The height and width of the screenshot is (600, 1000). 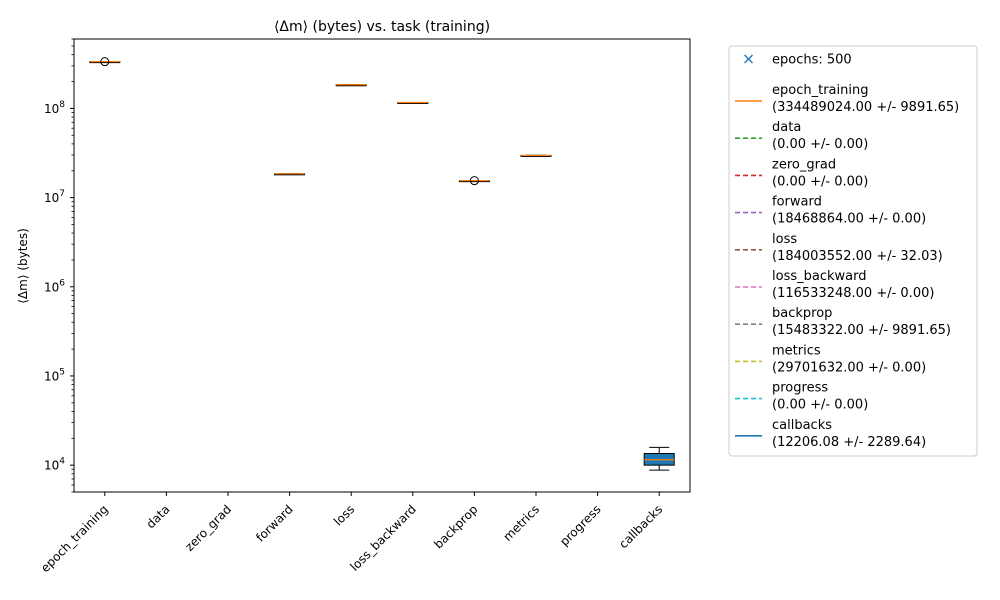 I want to click on x-tick-label: zero_grad, so click(x=208, y=528).